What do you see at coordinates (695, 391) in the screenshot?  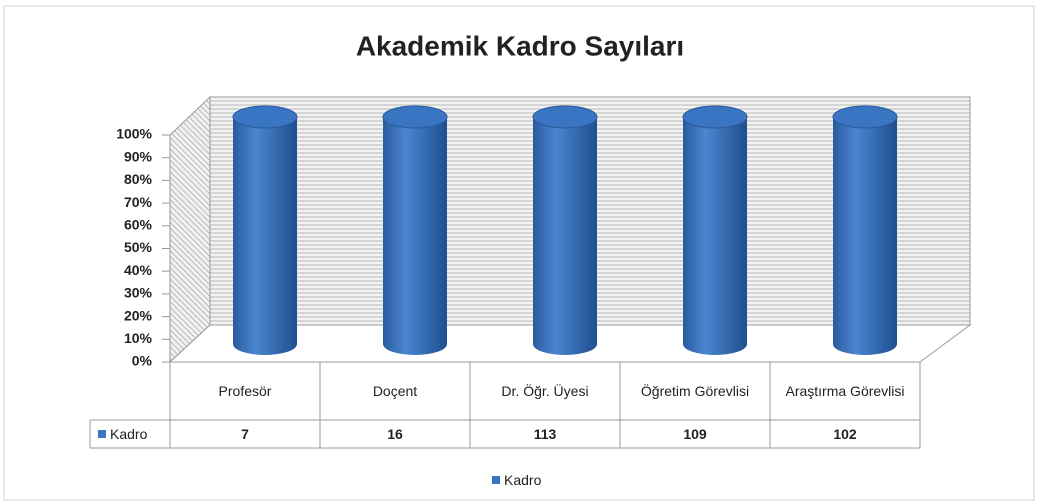 I see `category-label: Öğretim Görevlisi` at bounding box center [695, 391].